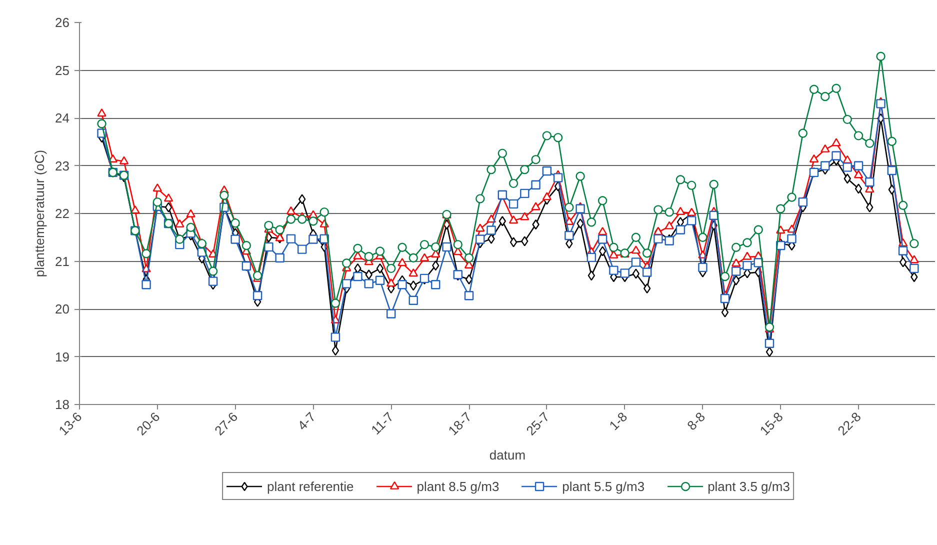 The height and width of the screenshot is (545, 937). I want to click on legend-label: plant referentie, so click(310, 486).